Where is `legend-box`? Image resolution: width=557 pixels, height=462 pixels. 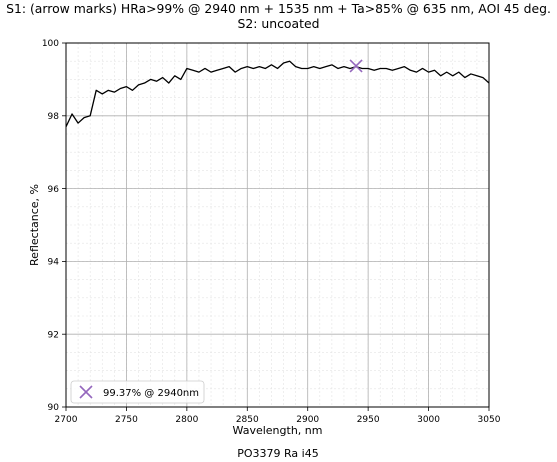 legend-box is located at coordinates (137, 392).